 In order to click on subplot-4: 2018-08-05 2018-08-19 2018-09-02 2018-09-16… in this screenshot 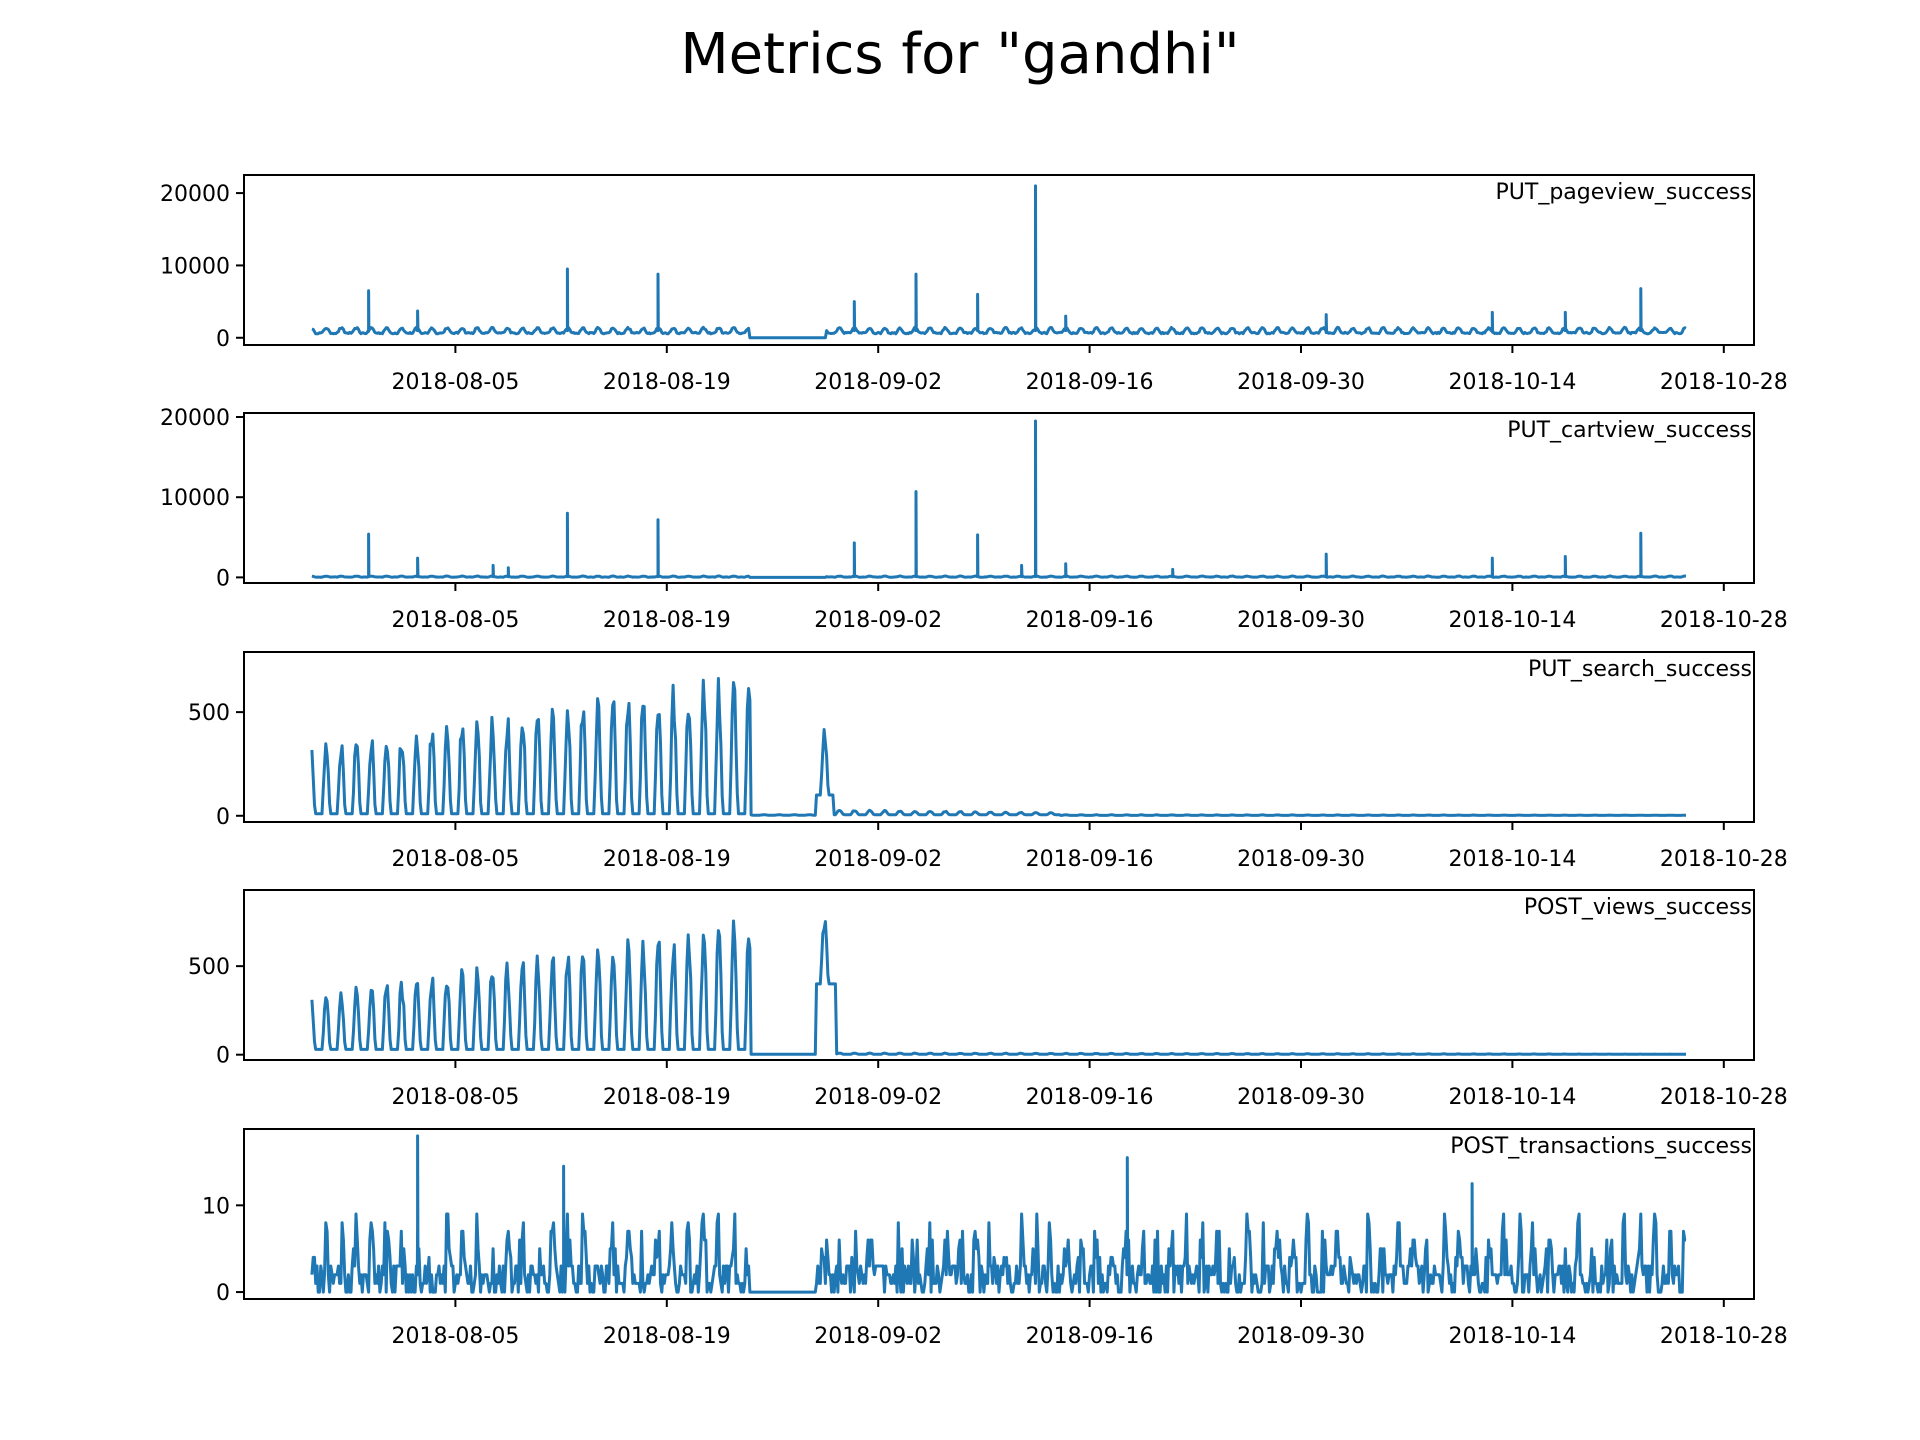, I will do `click(988, 999)`.